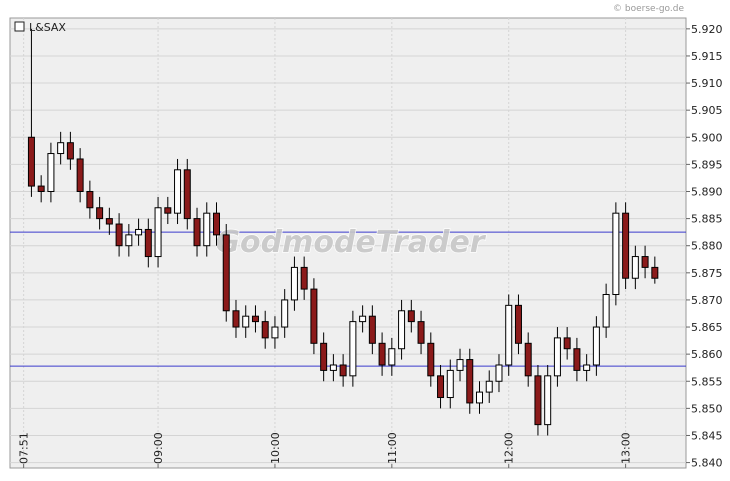  I want to click on y-tick-label: 5.880, so click(707, 246).